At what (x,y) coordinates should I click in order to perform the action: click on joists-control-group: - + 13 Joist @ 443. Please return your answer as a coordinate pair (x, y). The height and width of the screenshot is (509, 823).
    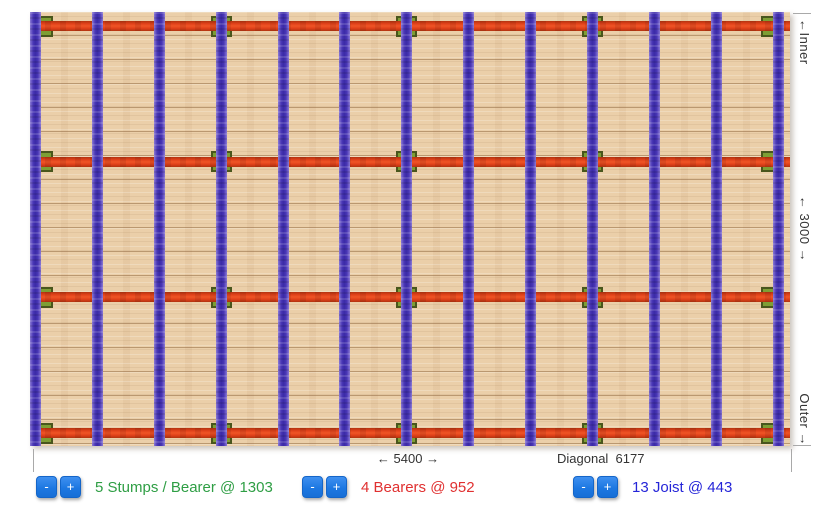
    Looking at the image, I should click on (652, 487).